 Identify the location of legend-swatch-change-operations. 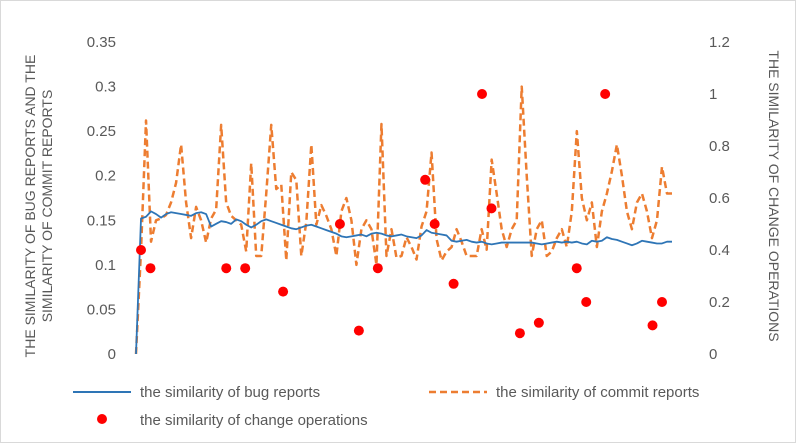
(102, 419).